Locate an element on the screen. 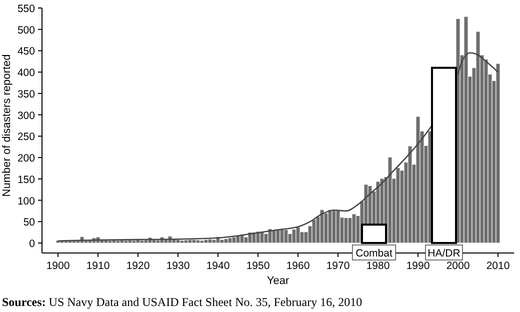 The width and height of the screenshot is (520, 312). series-label: HA/DR is located at coordinates (444, 254).